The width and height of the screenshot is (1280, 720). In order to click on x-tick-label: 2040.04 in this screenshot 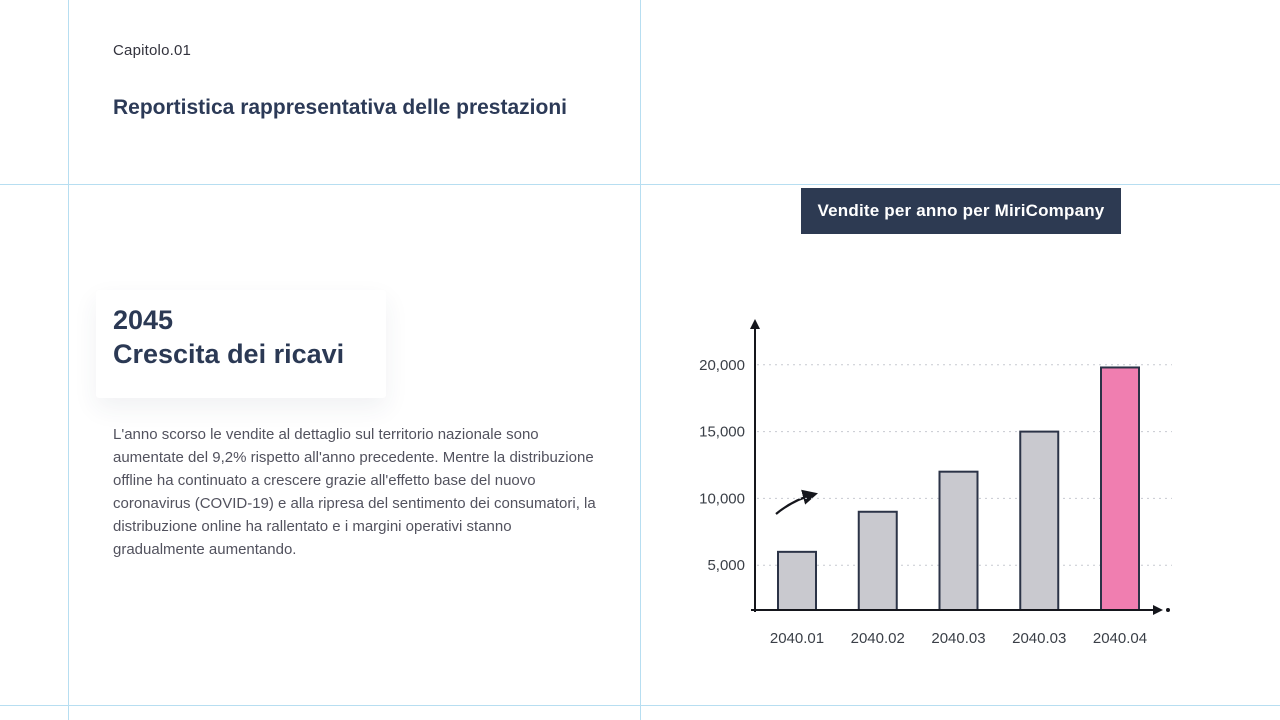, I will do `click(1120, 638)`.